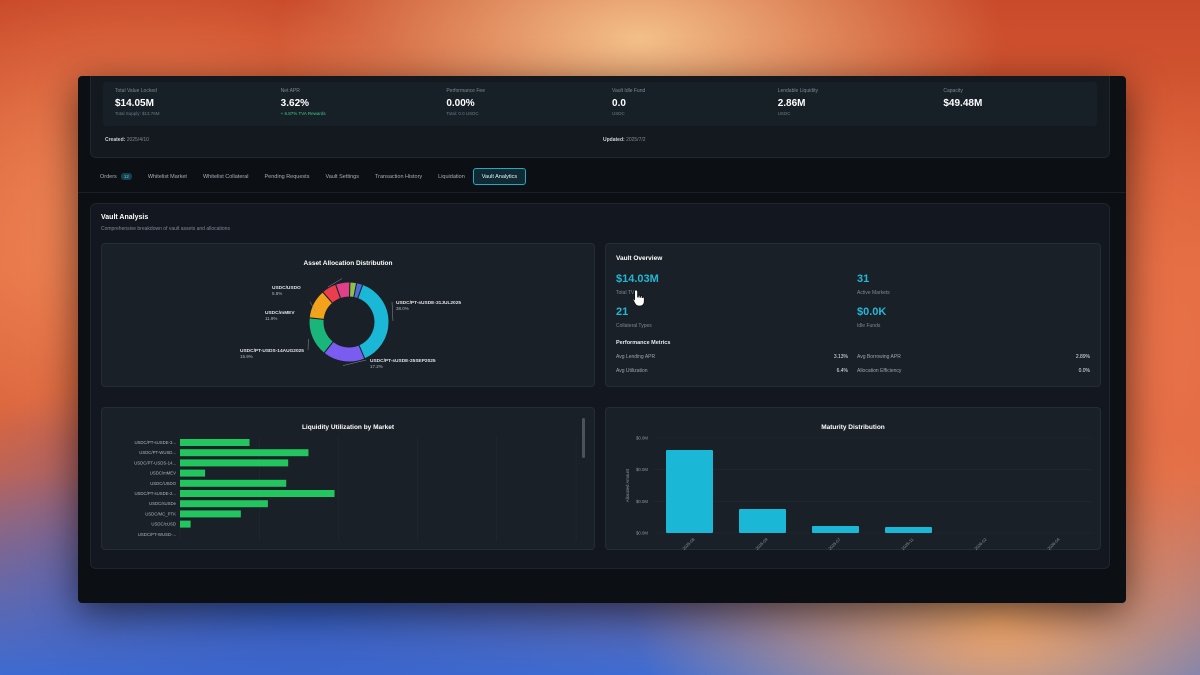 The height and width of the screenshot is (675, 1200). I want to click on performance-metrics-title: Performance Metrics, so click(643, 343).